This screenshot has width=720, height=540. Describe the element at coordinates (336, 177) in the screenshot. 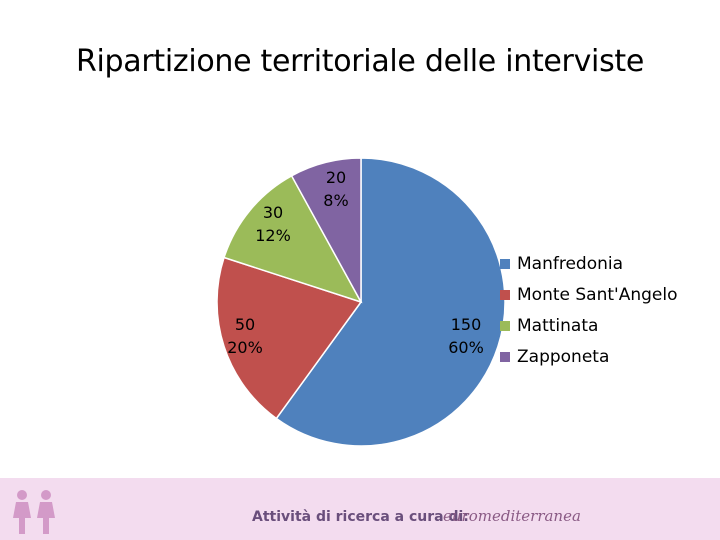

I see `data-label-value: 20` at that location.